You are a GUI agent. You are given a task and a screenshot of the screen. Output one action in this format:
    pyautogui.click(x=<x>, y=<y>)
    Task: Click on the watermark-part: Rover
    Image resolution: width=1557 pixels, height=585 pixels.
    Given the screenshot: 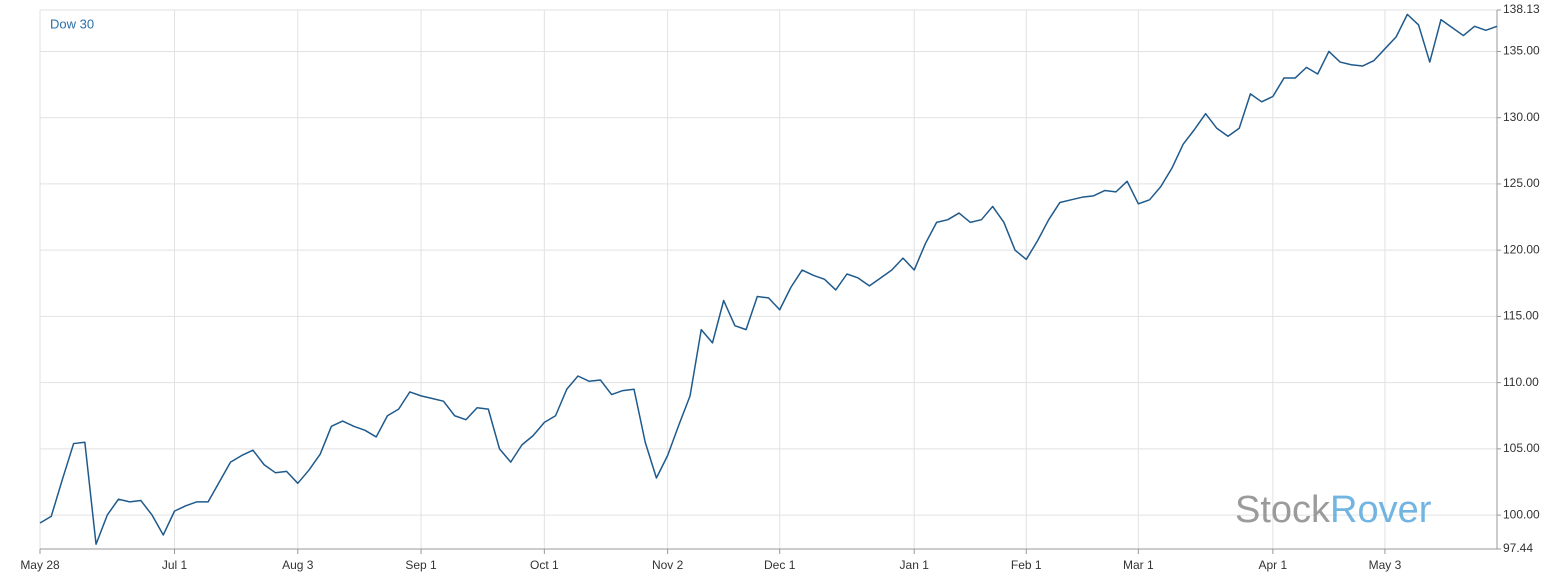 What is the action you would take?
    pyautogui.click(x=1381, y=510)
    